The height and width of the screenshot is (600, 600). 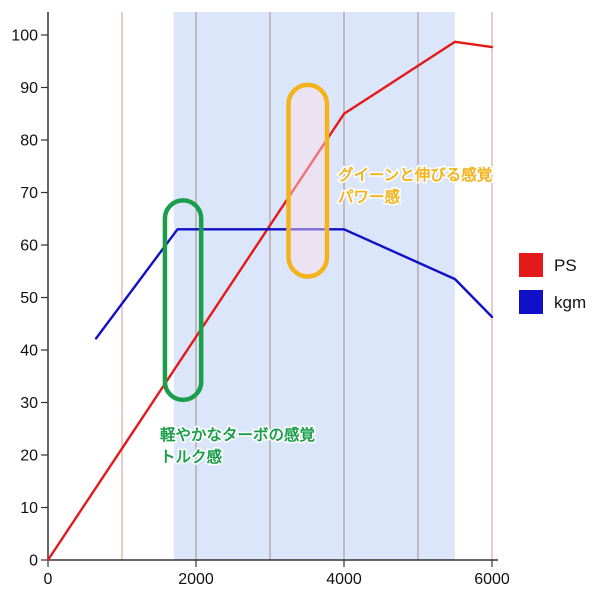 I want to click on y-tick-label: 100, so click(x=24, y=36).